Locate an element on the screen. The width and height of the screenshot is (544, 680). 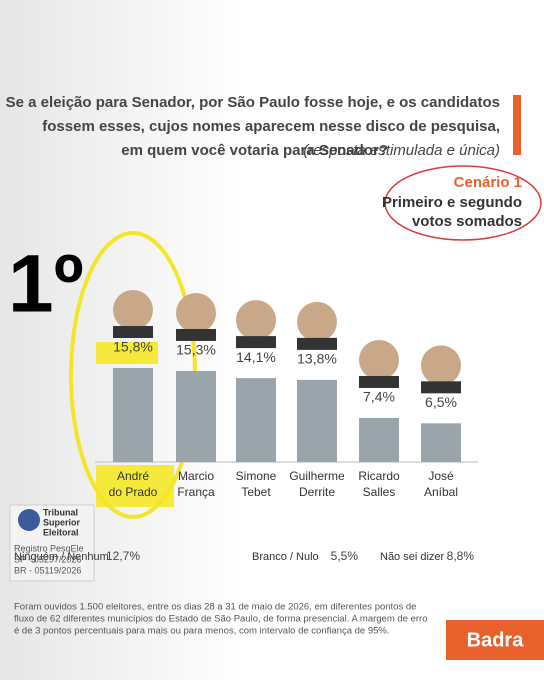
registry-org: Eleitoral is located at coordinates (61, 532).